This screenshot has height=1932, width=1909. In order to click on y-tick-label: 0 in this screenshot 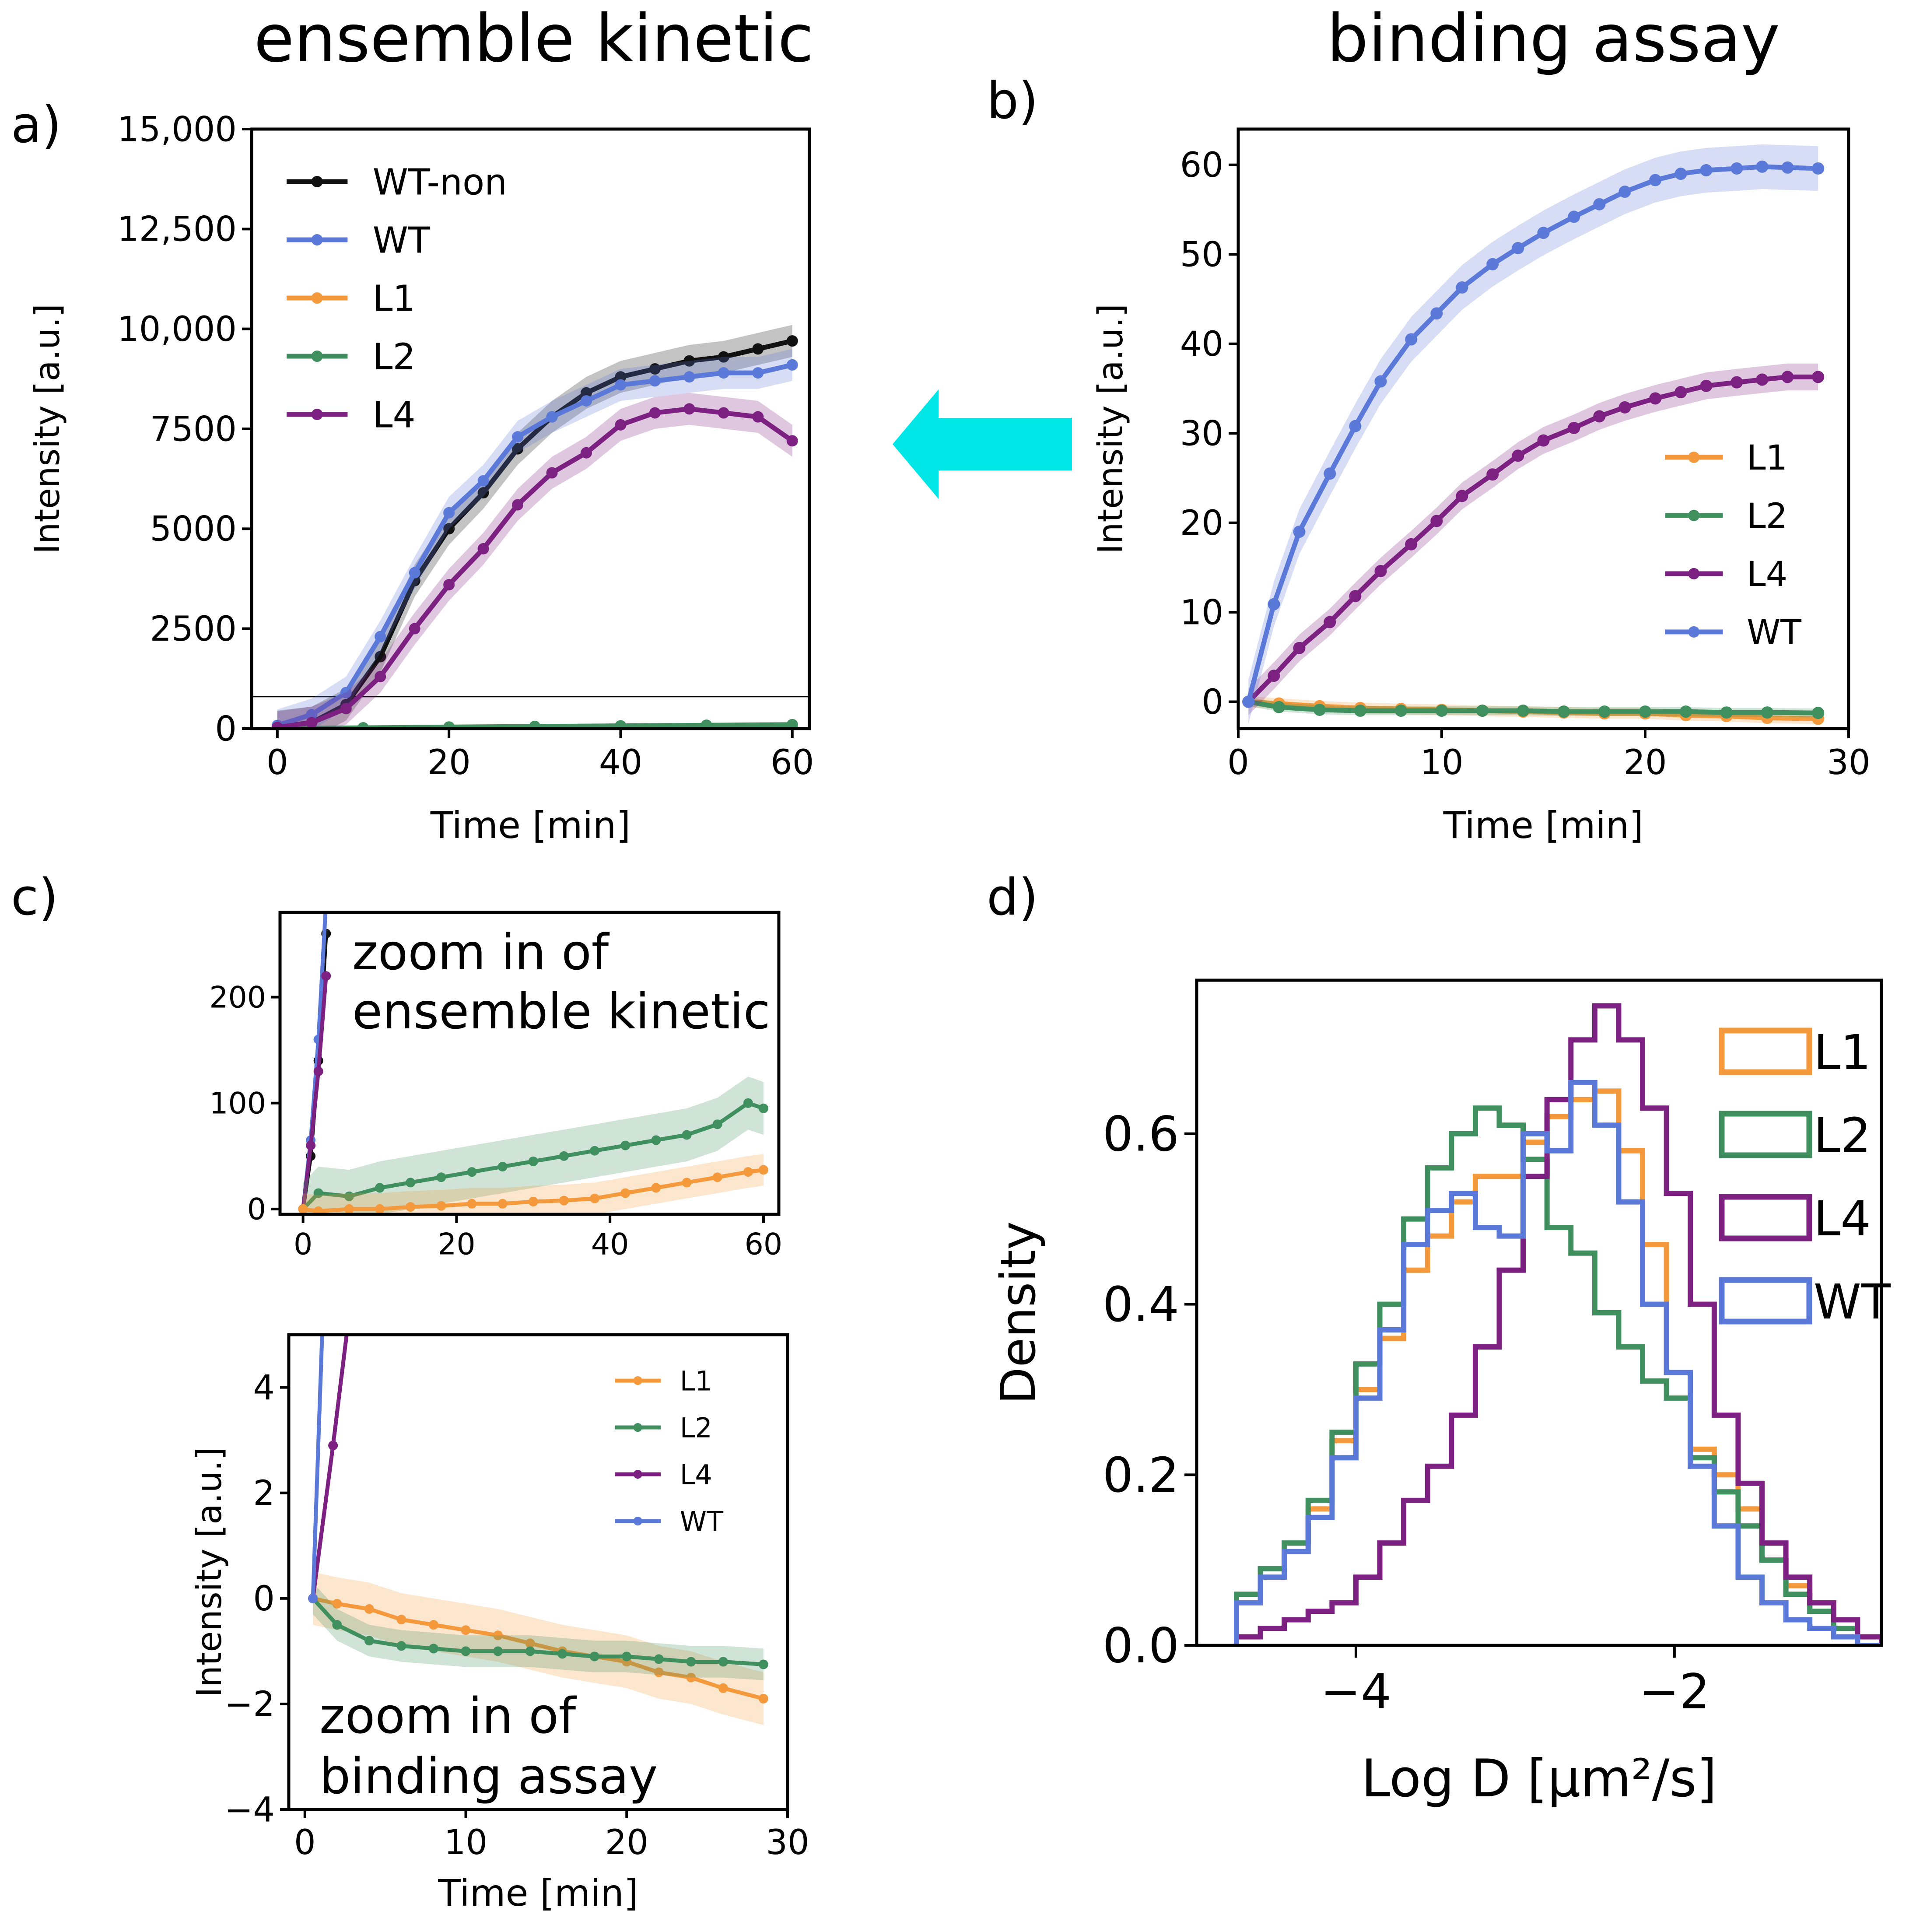, I will do `click(1212, 702)`.